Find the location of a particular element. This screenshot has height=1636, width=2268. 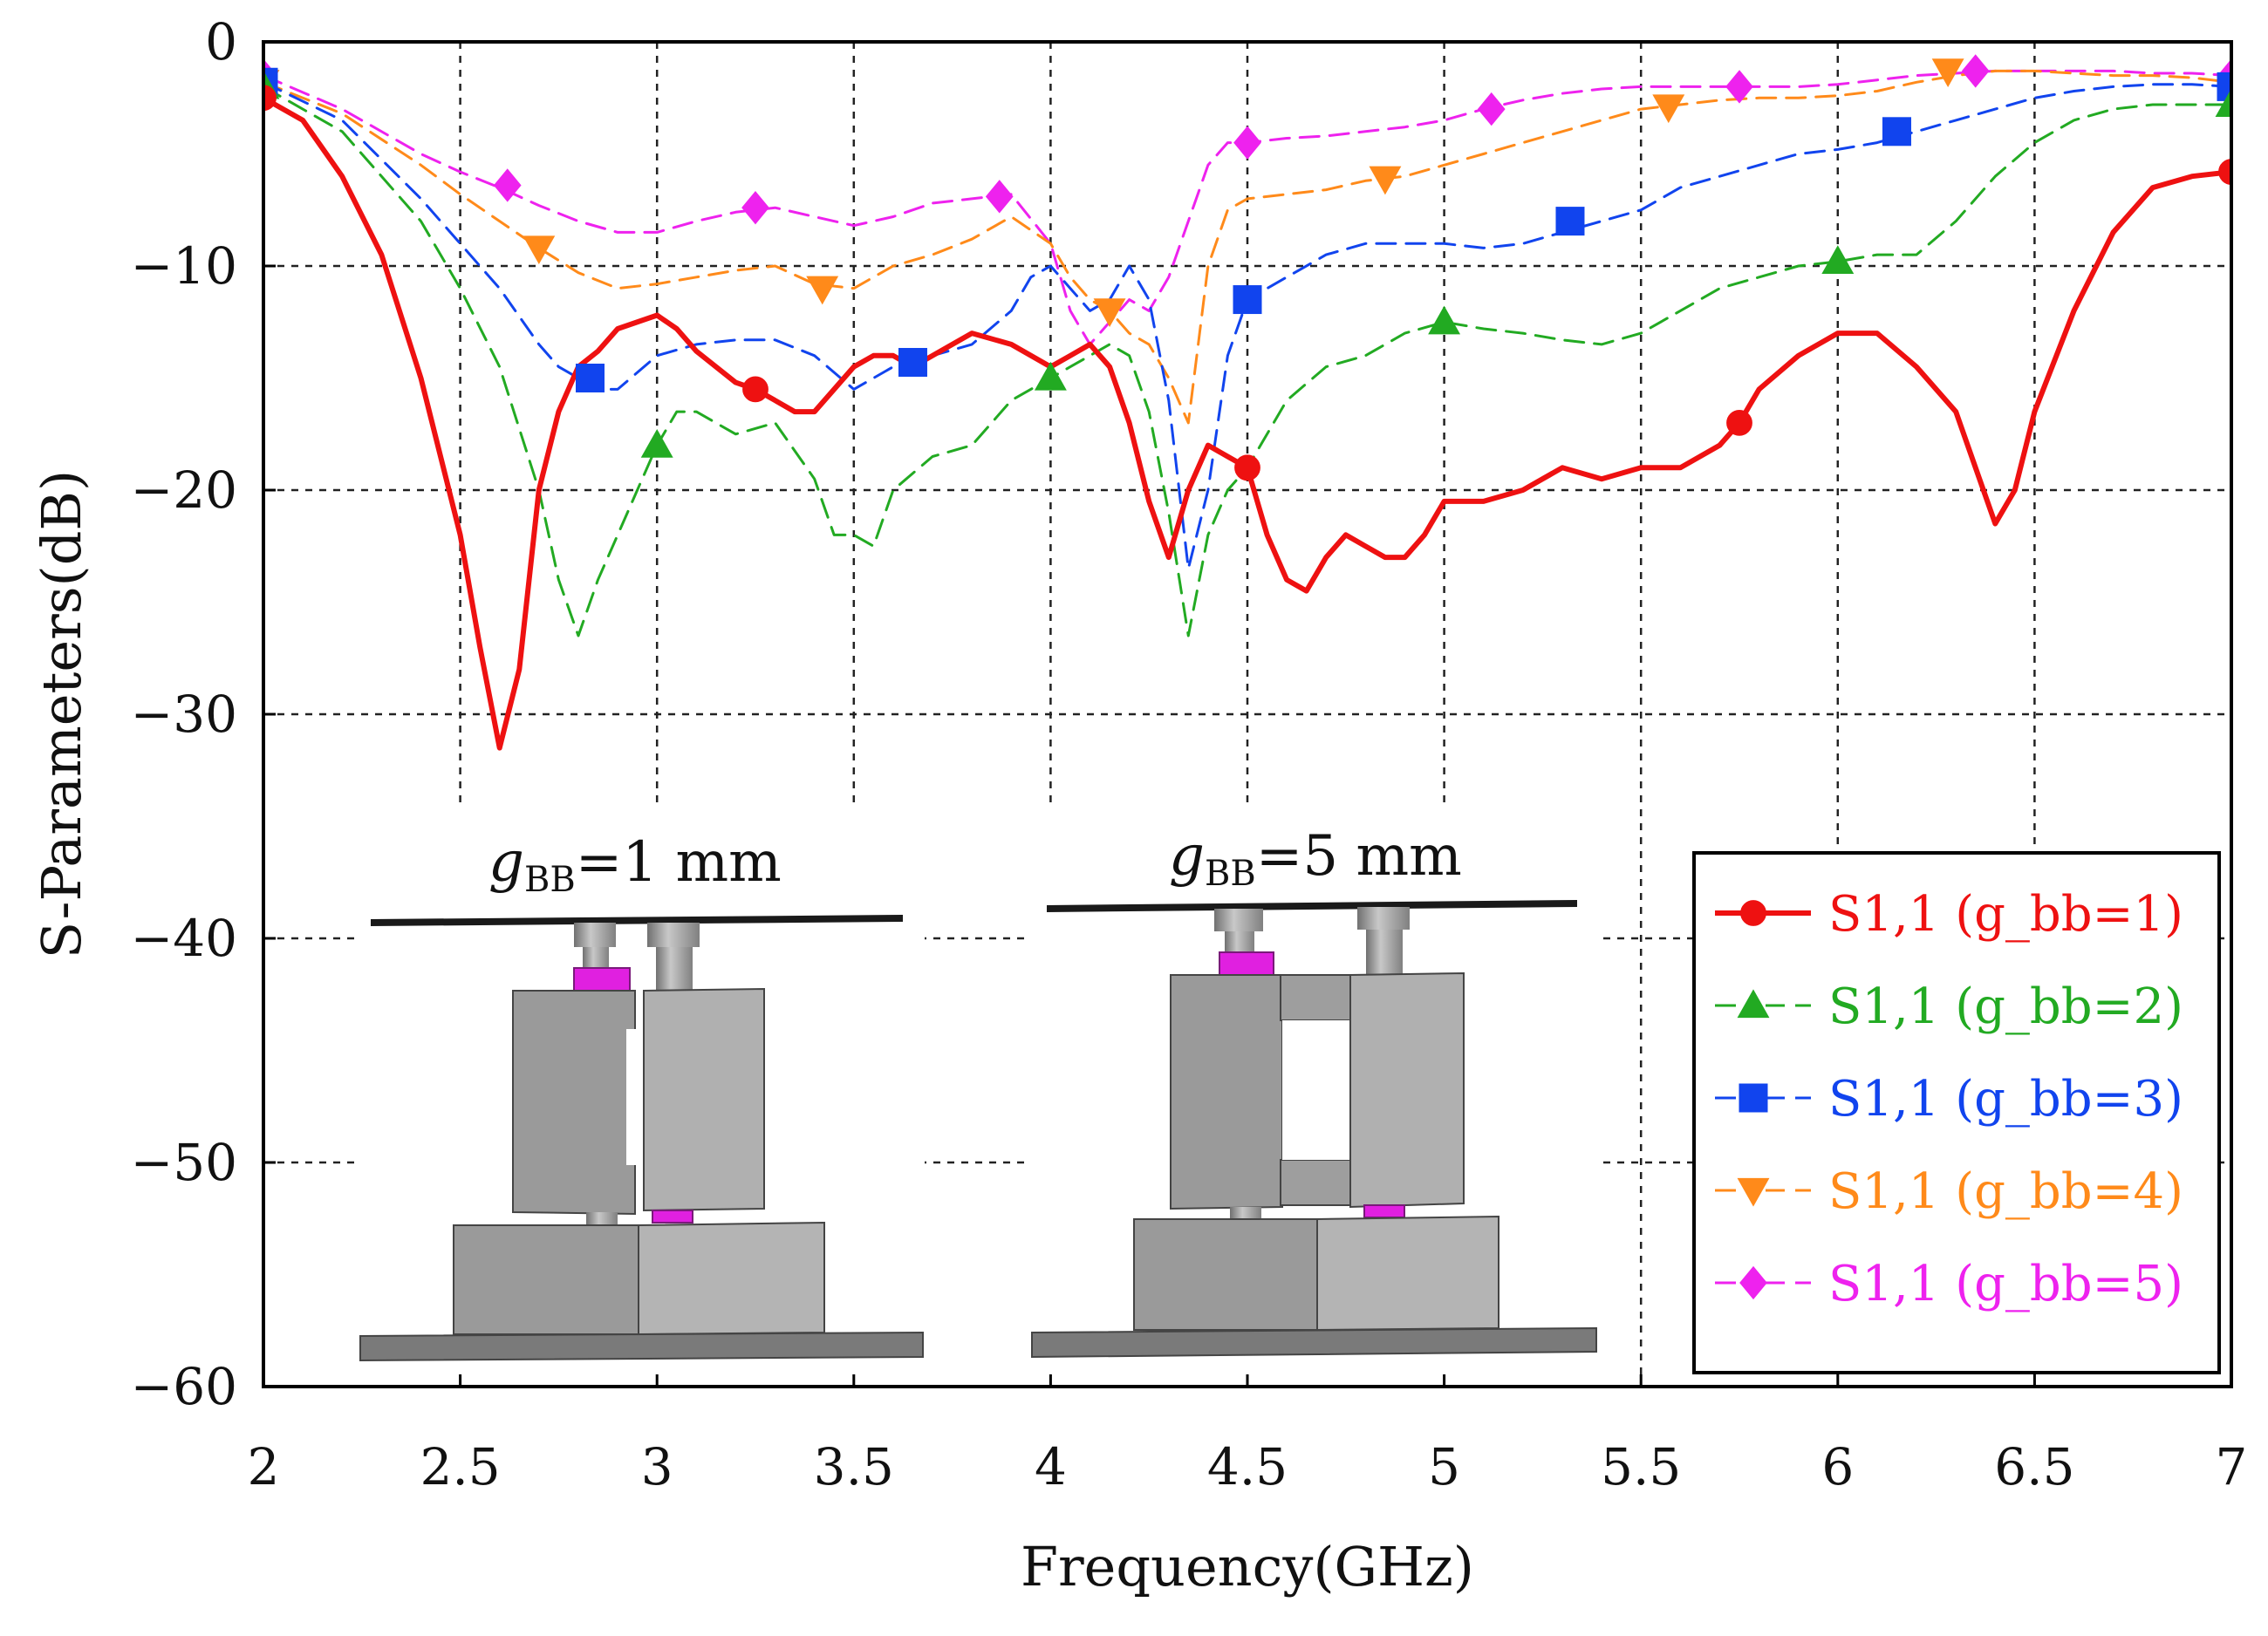

inset-label-2-suffix: =5 mm is located at coordinates (1359, 856).